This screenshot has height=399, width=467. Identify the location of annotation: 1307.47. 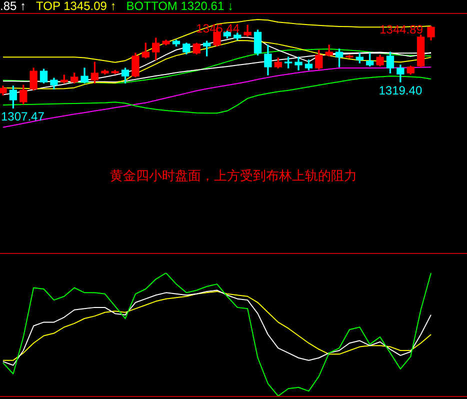
(22, 116).